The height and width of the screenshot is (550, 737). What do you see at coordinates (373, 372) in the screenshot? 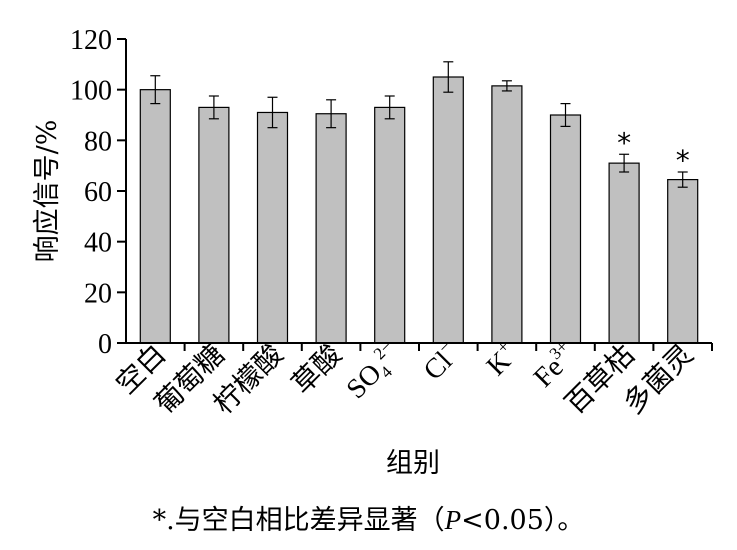
I see `x-tick-label: SO42−` at bounding box center [373, 372].